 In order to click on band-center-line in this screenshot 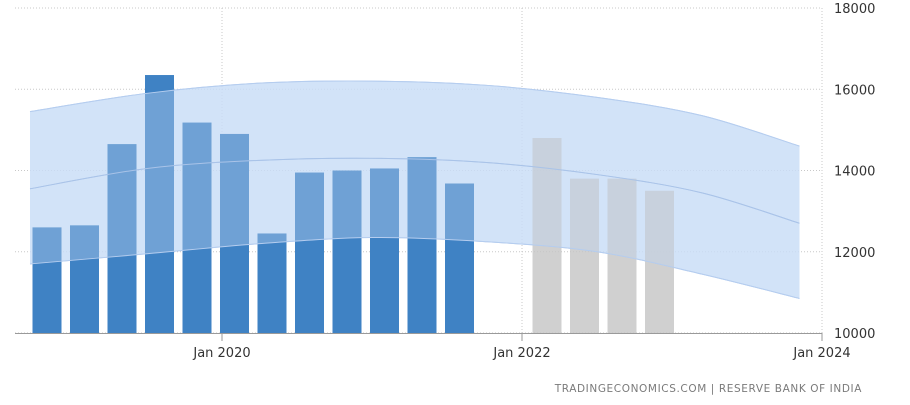, I will do `click(414, 190)`.